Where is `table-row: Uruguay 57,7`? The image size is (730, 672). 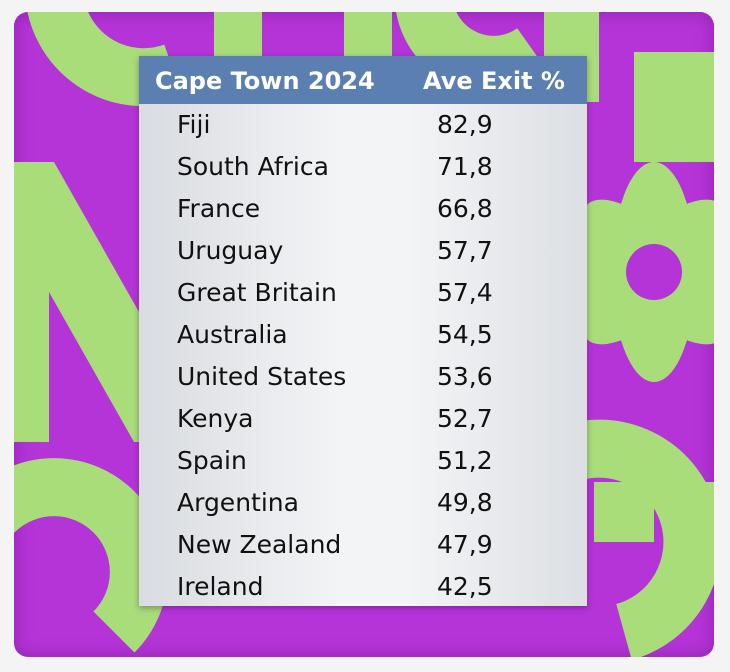
table-row: Uruguay 57,7 is located at coordinates (363, 251).